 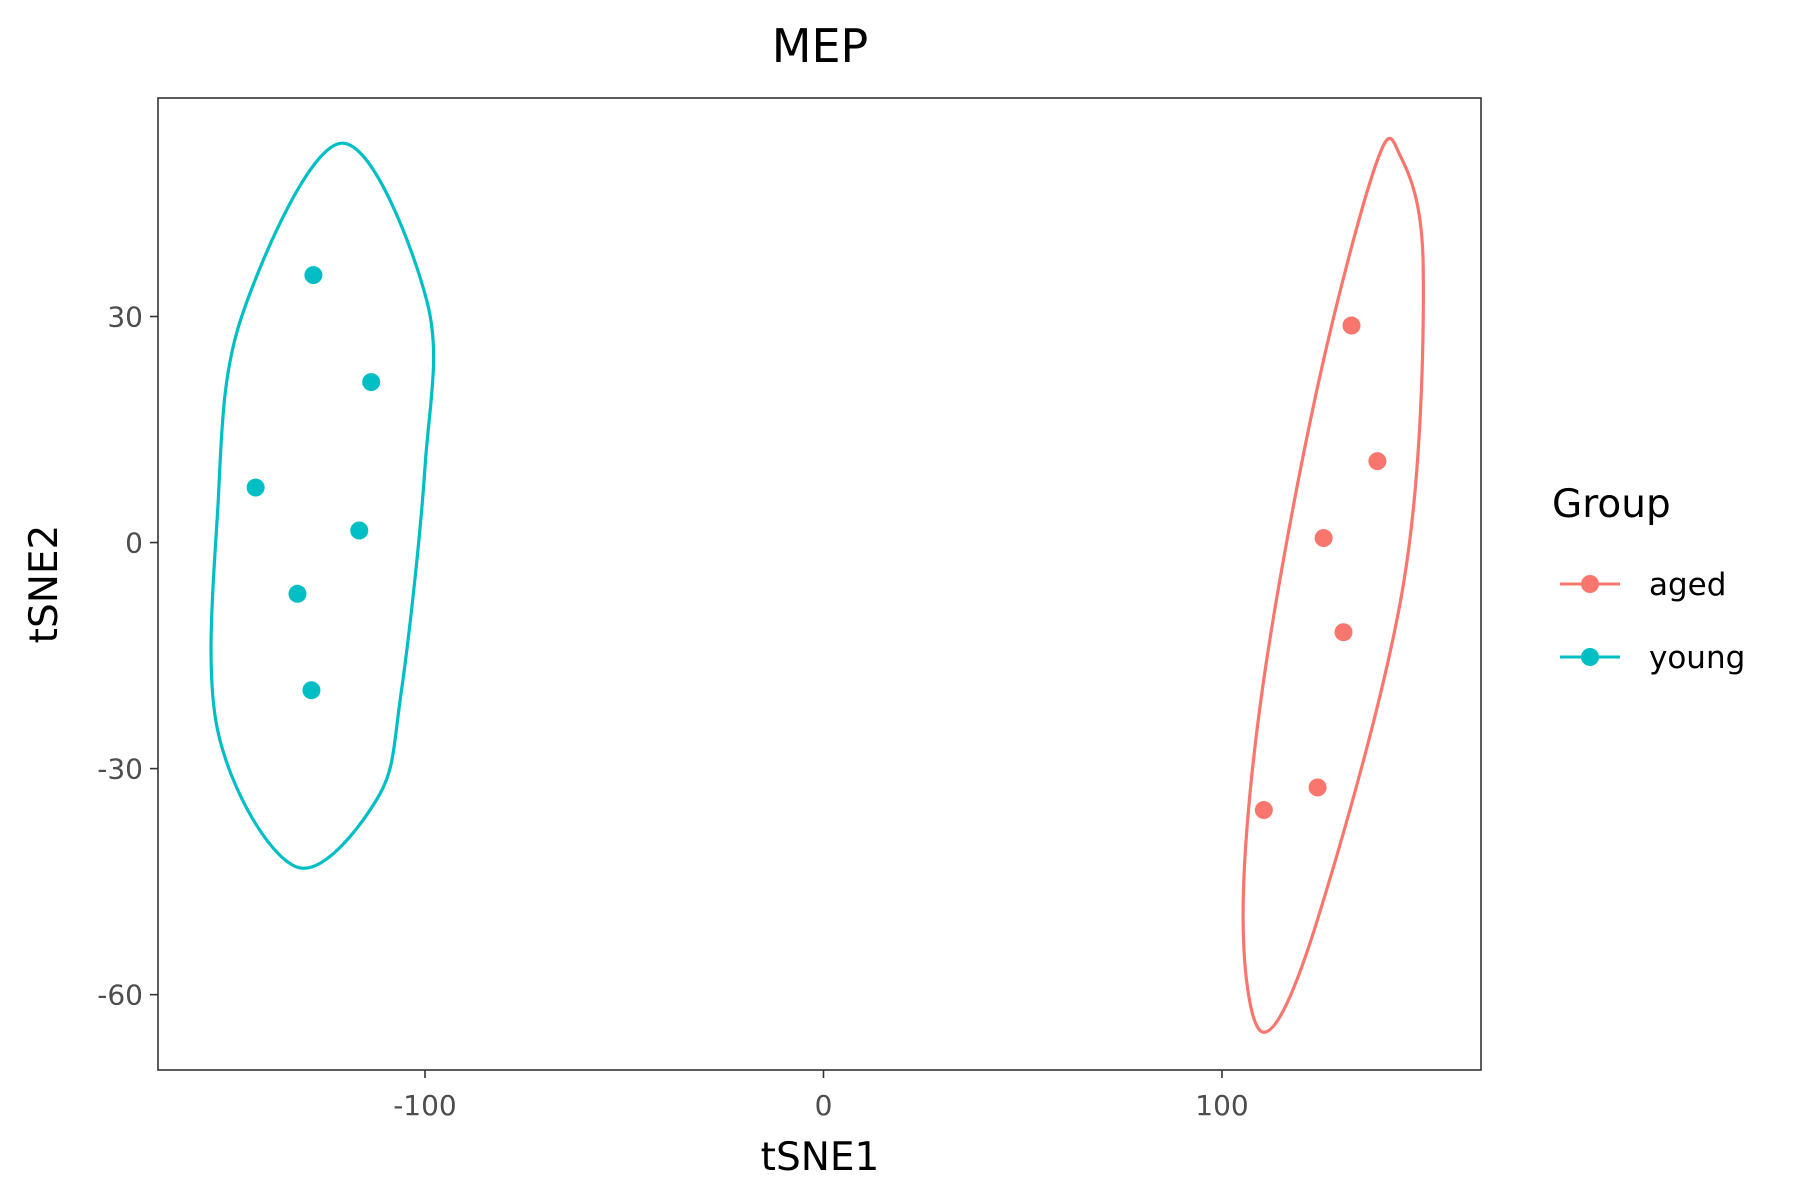 What do you see at coordinates (1687, 585) in the screenshot?
I see `legend-label-aged: aged` at bounding box center [1687, 585].